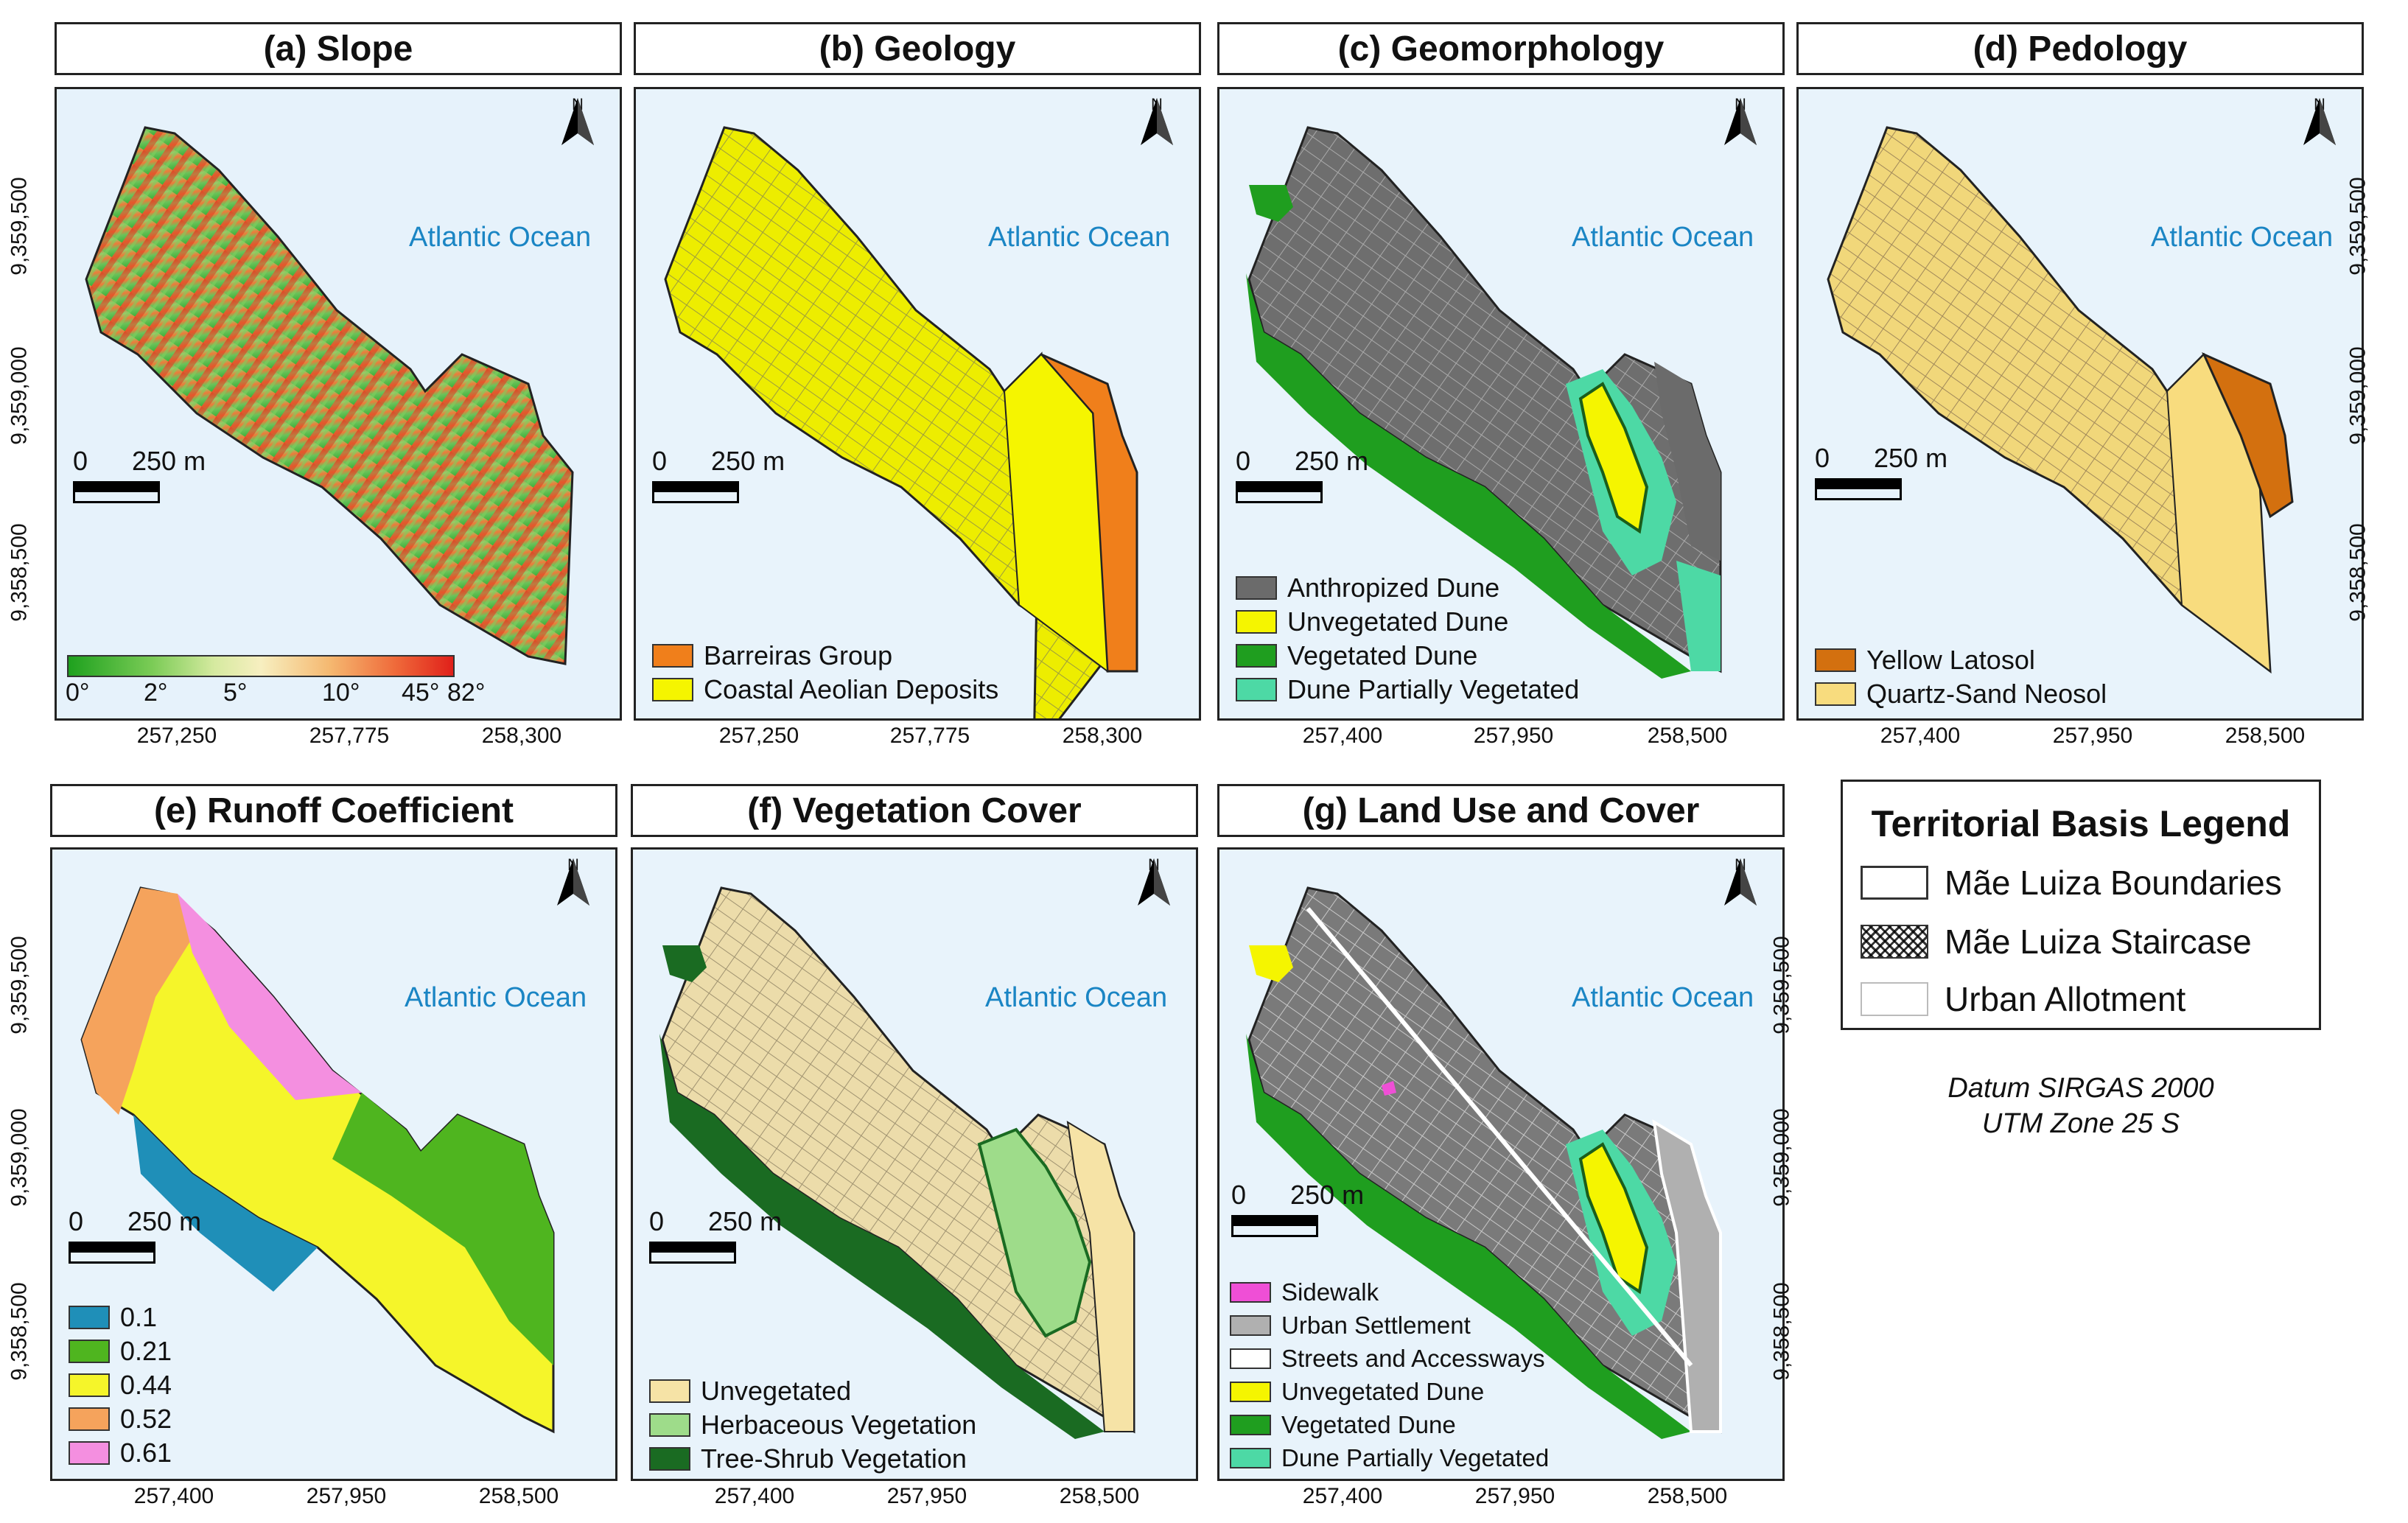  What do you see at coordinates (2080, 1088) in the screenshot?
I see `datum-text: Datum SIRGAS 2000` at bounding box center [2080, 1088].